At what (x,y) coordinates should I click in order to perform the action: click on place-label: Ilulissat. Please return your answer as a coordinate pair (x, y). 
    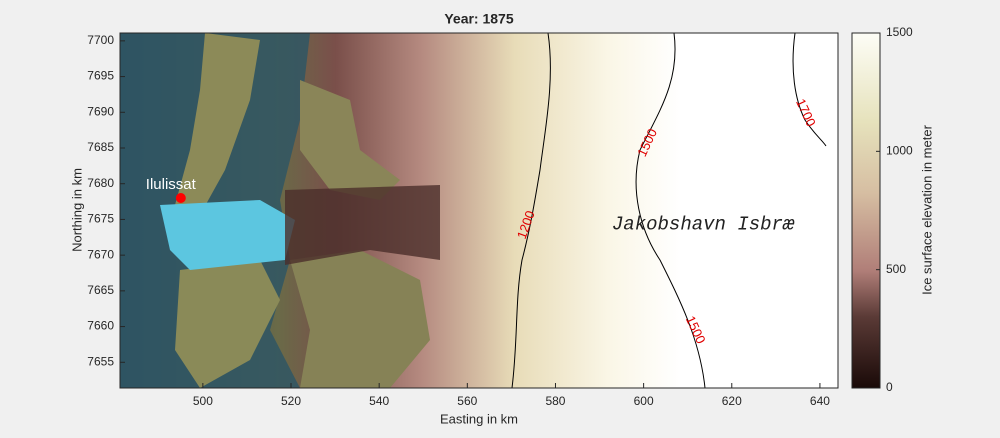
    Looking at the image, I should click on (171, 184).